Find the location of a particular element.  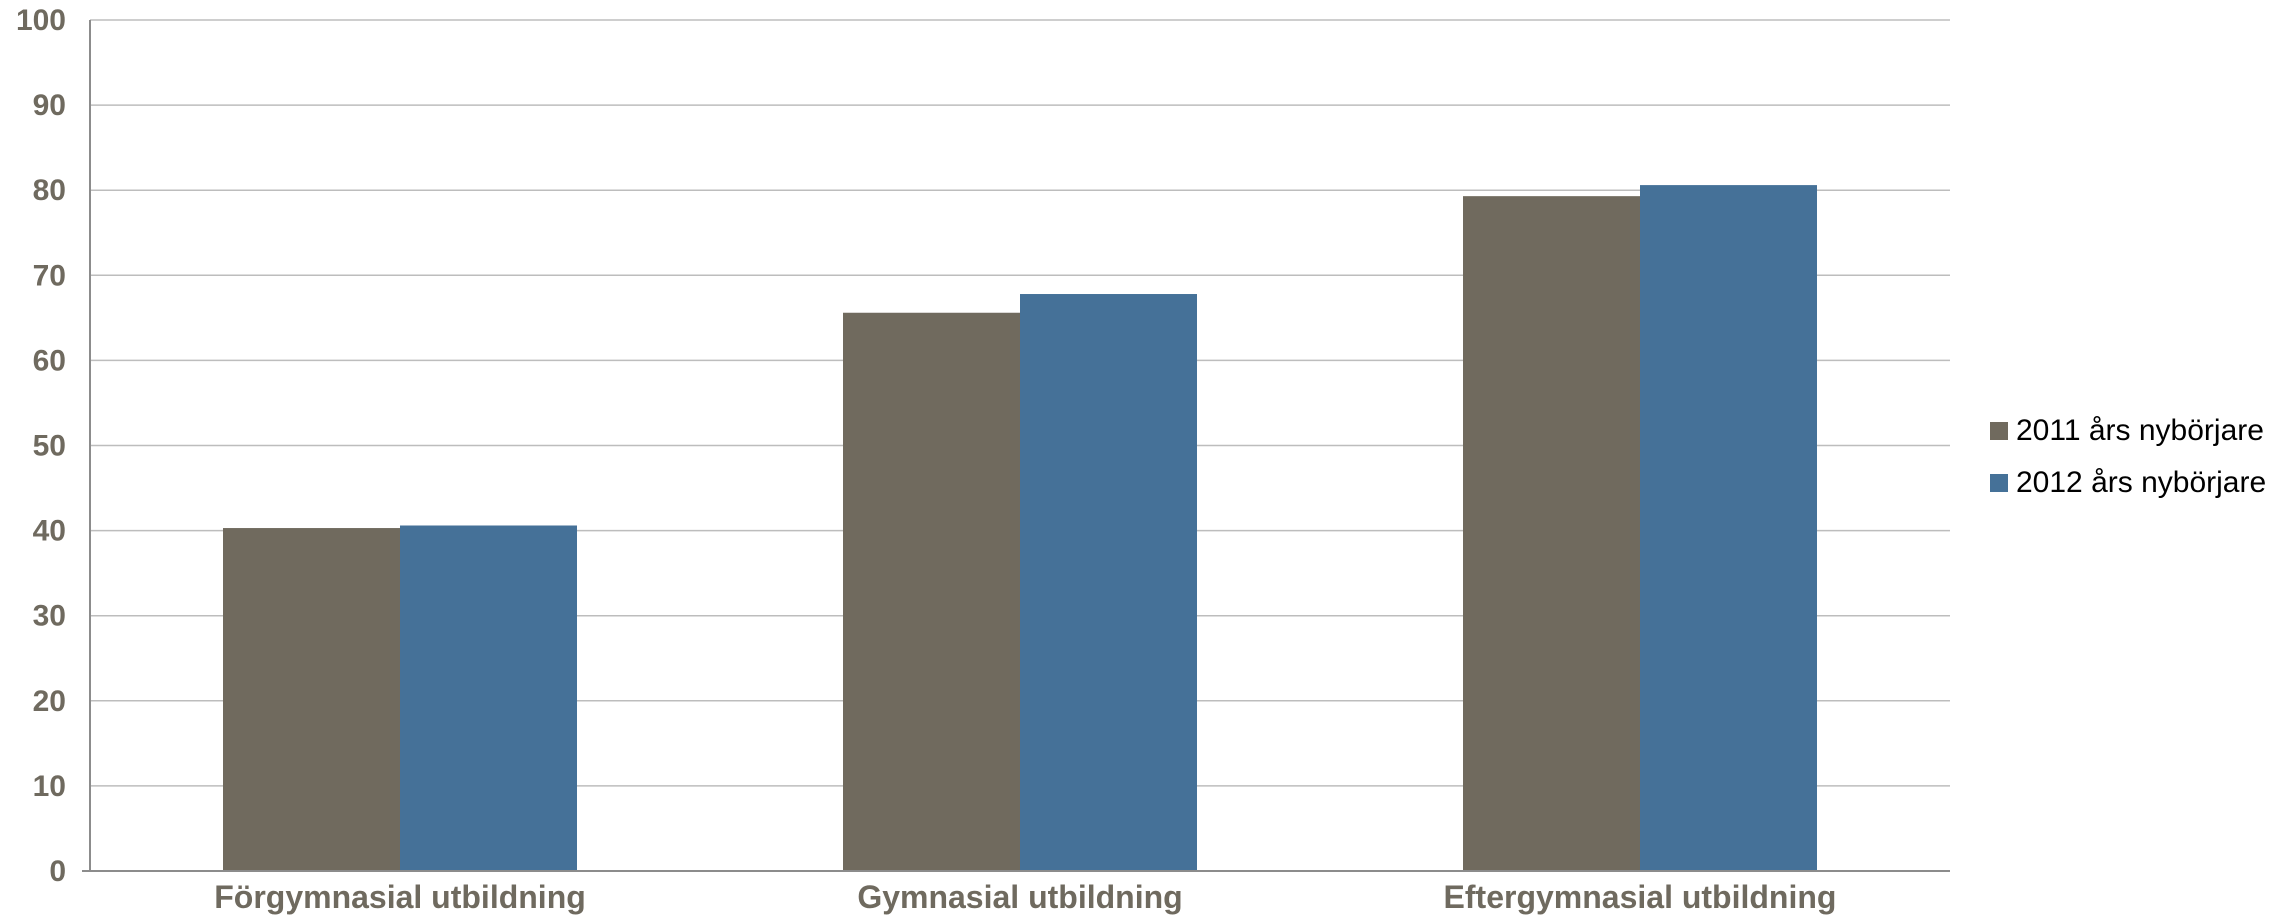

category-label: Förgymnasial utbildning is located at coordinates (400, 897).